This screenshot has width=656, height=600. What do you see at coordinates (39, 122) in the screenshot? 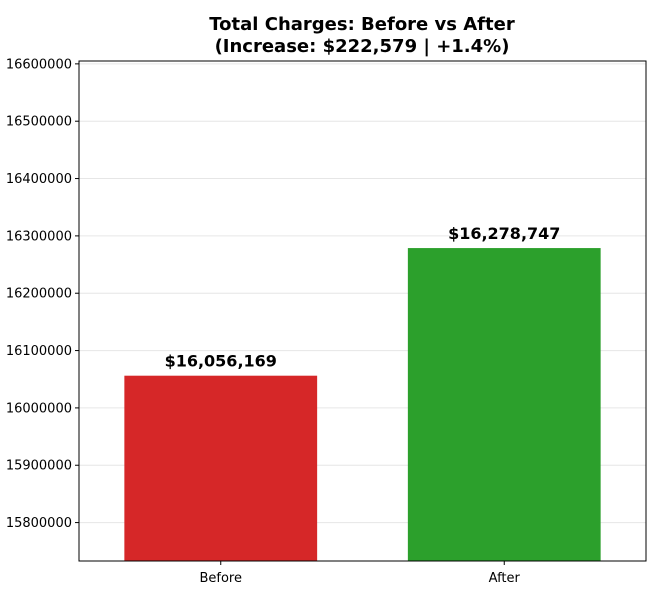
I see `y-tick-label: 16500000` at bounding box center [39, 122].